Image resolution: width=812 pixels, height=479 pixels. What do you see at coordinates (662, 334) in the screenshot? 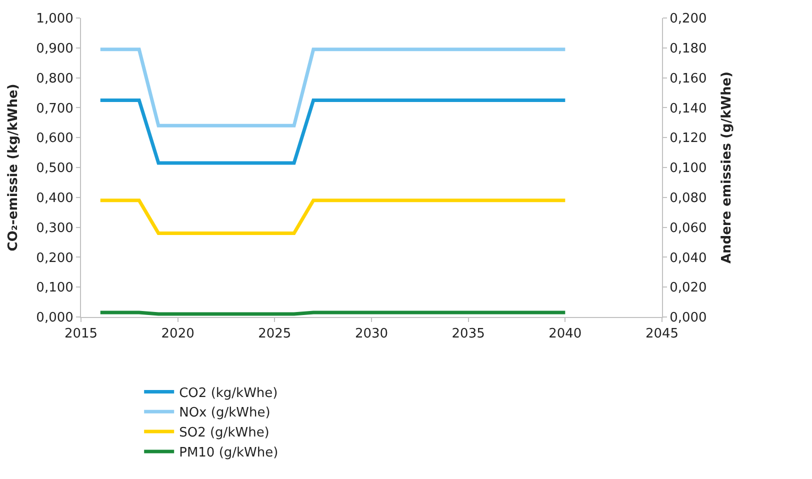
I see `x-tick-label: 2045` at bounding box center [662, 334].